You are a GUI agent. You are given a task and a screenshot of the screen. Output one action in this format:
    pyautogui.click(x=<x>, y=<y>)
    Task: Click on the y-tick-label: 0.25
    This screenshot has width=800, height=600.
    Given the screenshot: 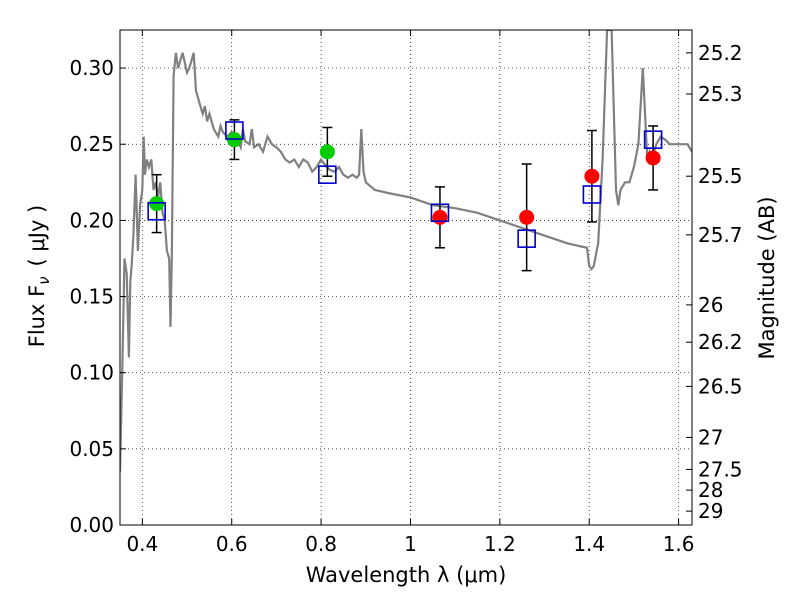 What is the action you would take?
    pyautogui.click(x=91, y=144)
    